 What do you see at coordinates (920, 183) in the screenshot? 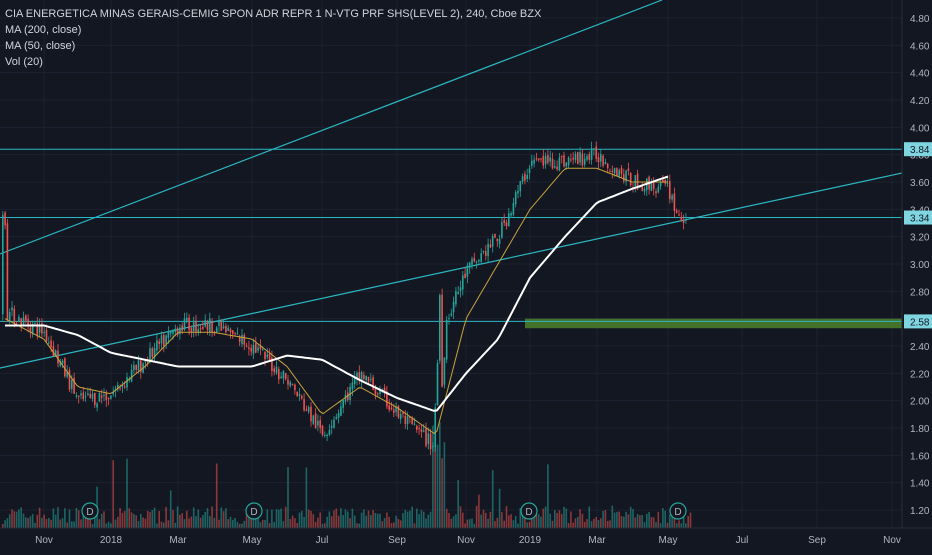
I see `y-tick-label: 3.60` at bounding box center [920, 183].